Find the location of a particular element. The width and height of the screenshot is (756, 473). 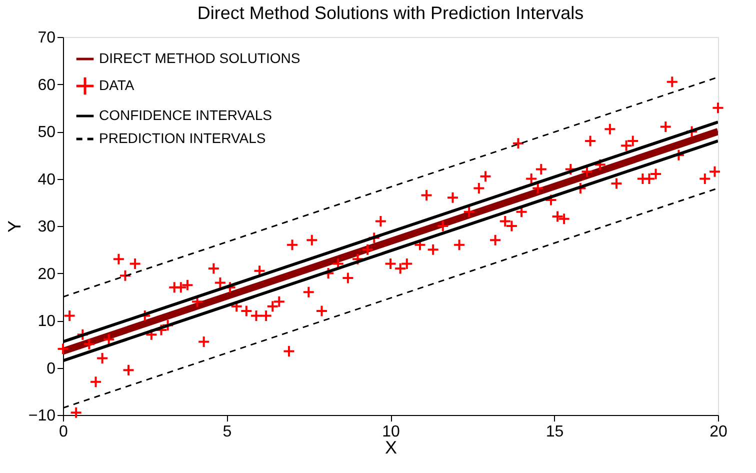

legend-label: PREDICTION INTERVALS is located at coordinates (182, 138).